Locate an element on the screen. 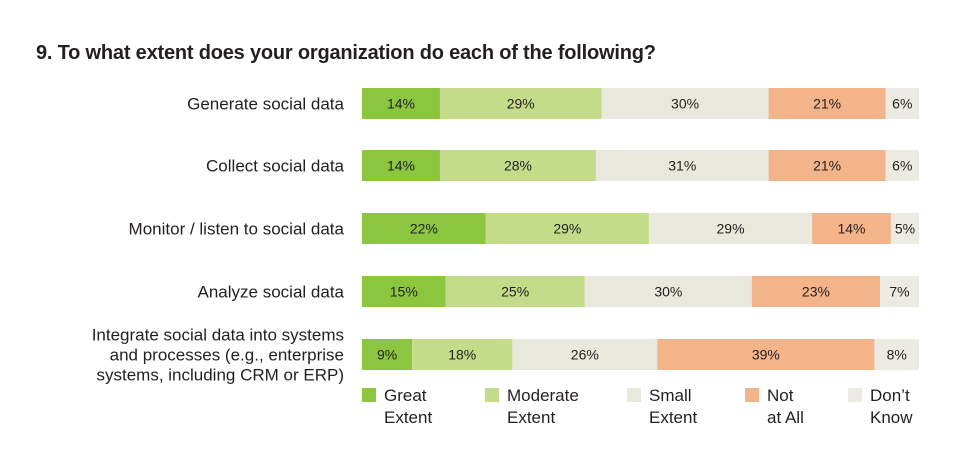  category-label: Monitor / listen to social data is located at coordinates (237, 229).